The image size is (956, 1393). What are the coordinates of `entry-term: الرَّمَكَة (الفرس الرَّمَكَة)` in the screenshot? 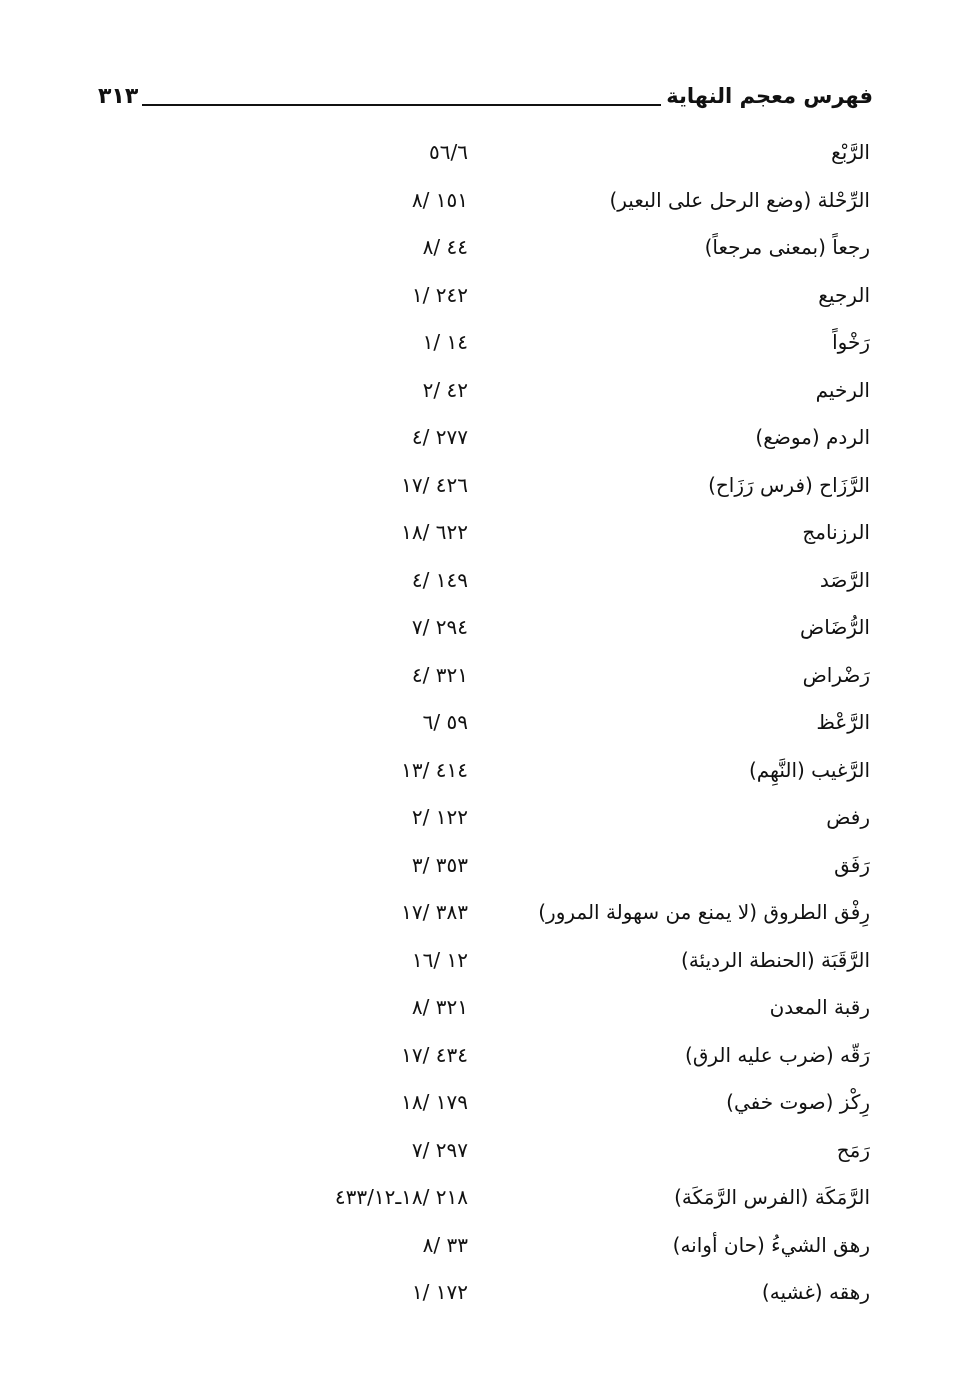 It's located at (772, 1197).